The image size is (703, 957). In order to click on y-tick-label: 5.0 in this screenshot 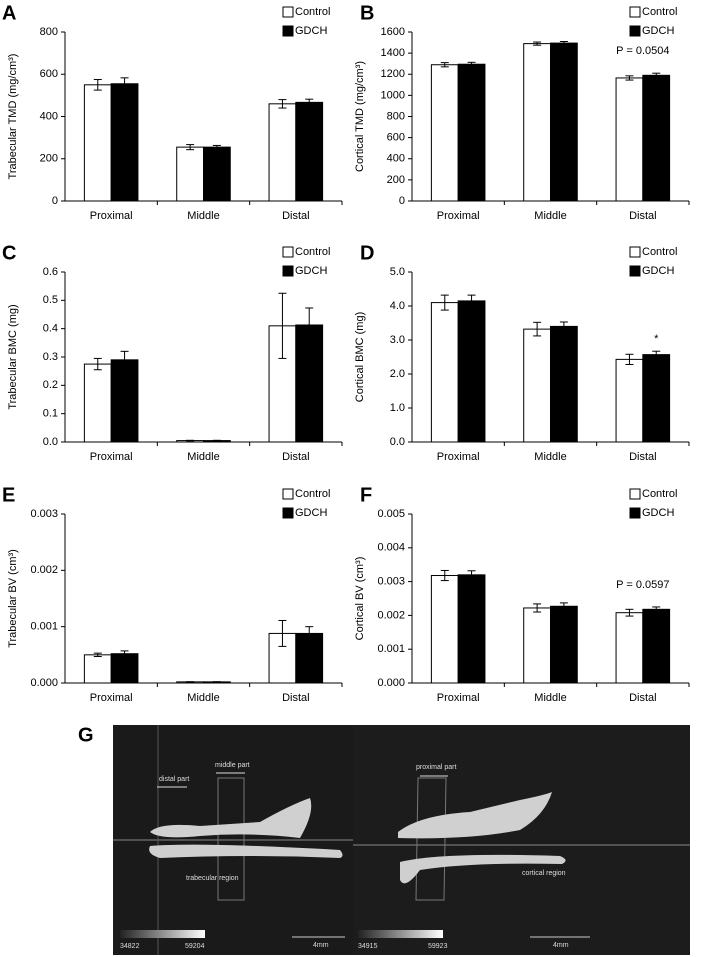, I will do `click(397, 272)`.